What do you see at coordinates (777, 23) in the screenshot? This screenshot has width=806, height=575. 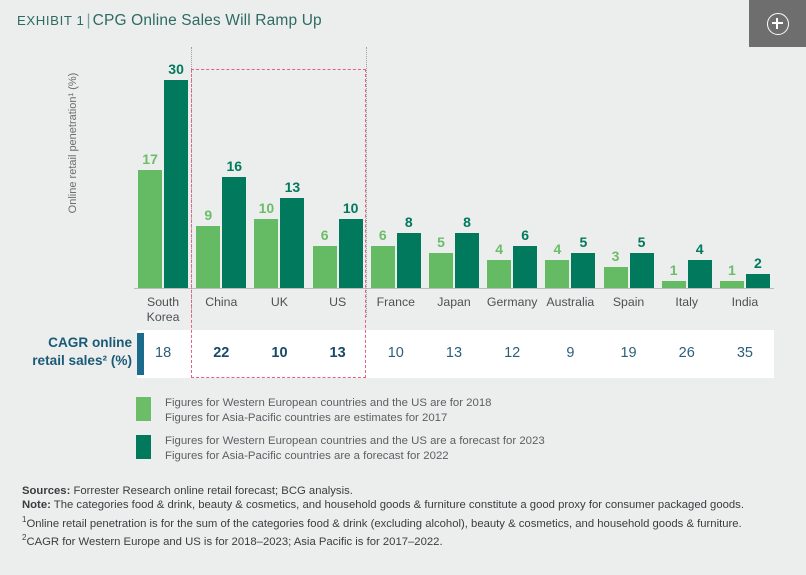 I see `expand-button` at bounding box center [777, 23].